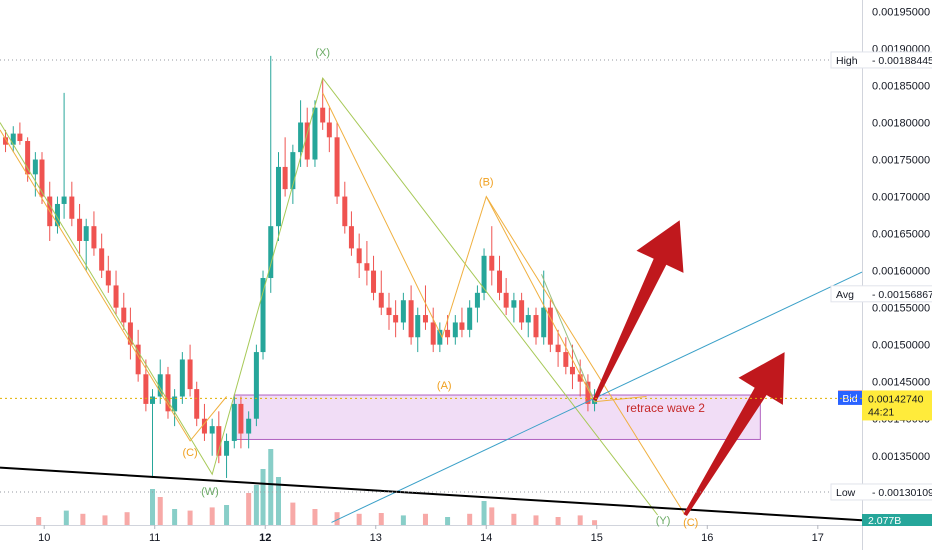 Image resolution: width=932 pixels, height=550 pixels. Describe the element at coordinates (896, 399) in the screenshot. I see `current-price-value: 0.00142740` at that location.